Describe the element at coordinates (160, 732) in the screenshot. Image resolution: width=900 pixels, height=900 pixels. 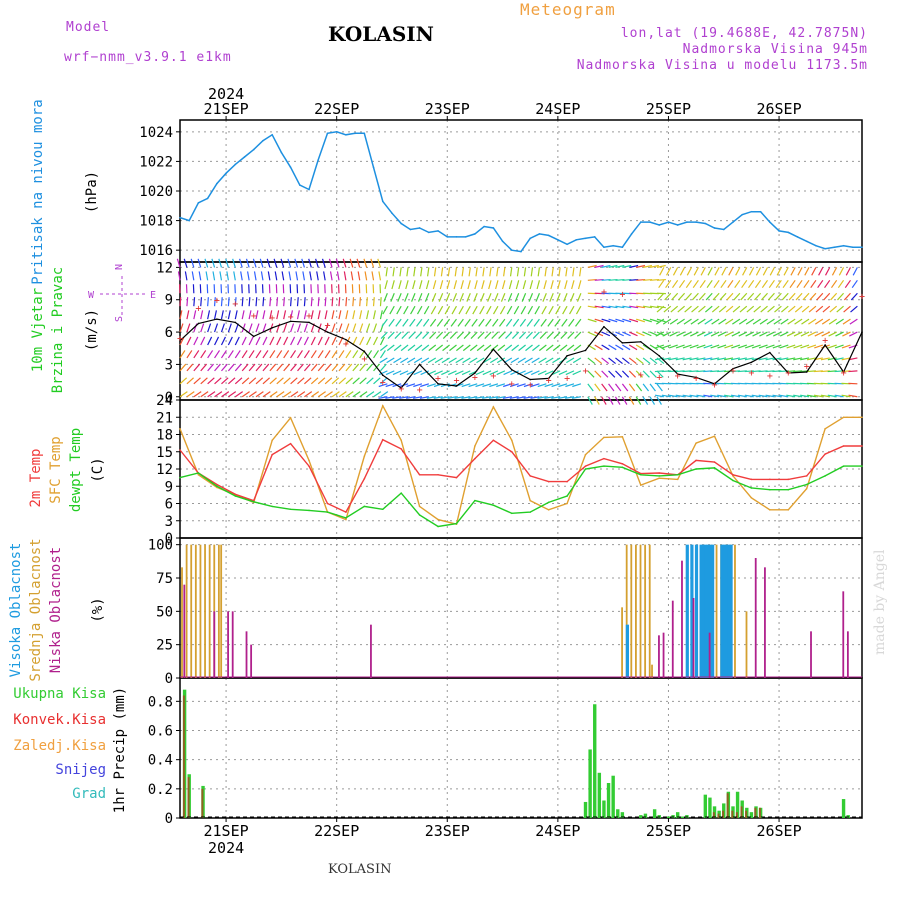
I see `y-tick-label: 0.6` at that location.